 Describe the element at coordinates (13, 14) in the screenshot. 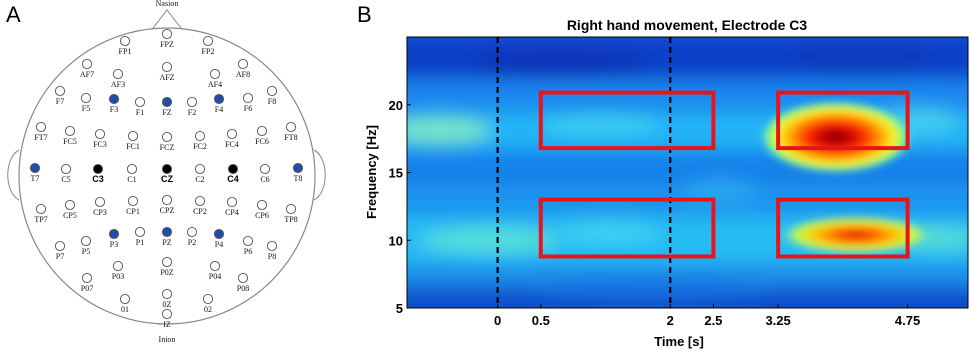

I see `panel-a-letter: A` at that location.